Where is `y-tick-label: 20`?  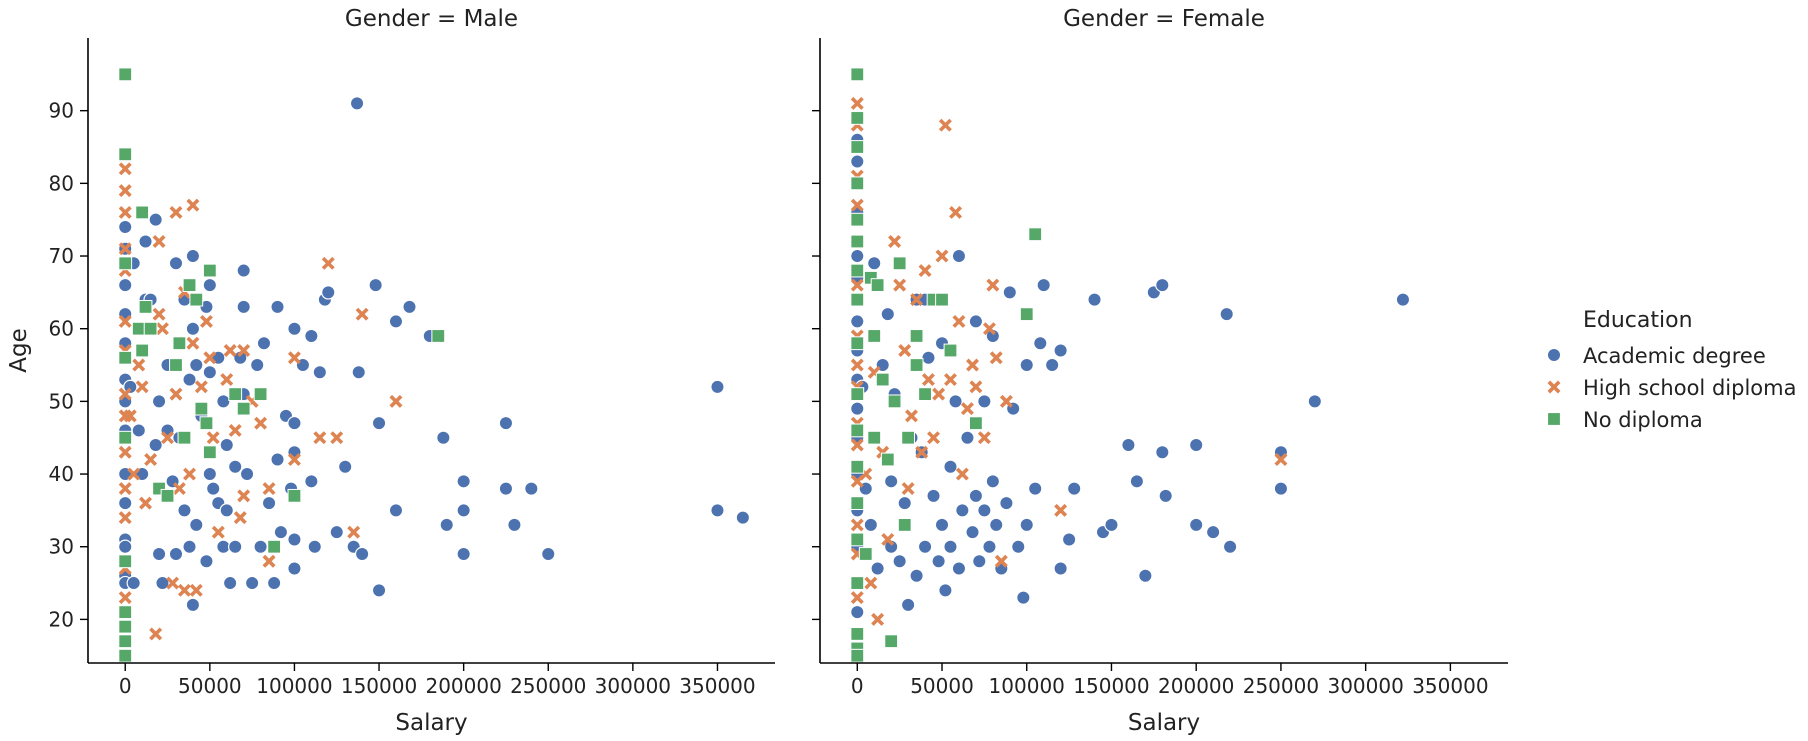 y-tick-label: 20 is located at coordinates (61, 619).